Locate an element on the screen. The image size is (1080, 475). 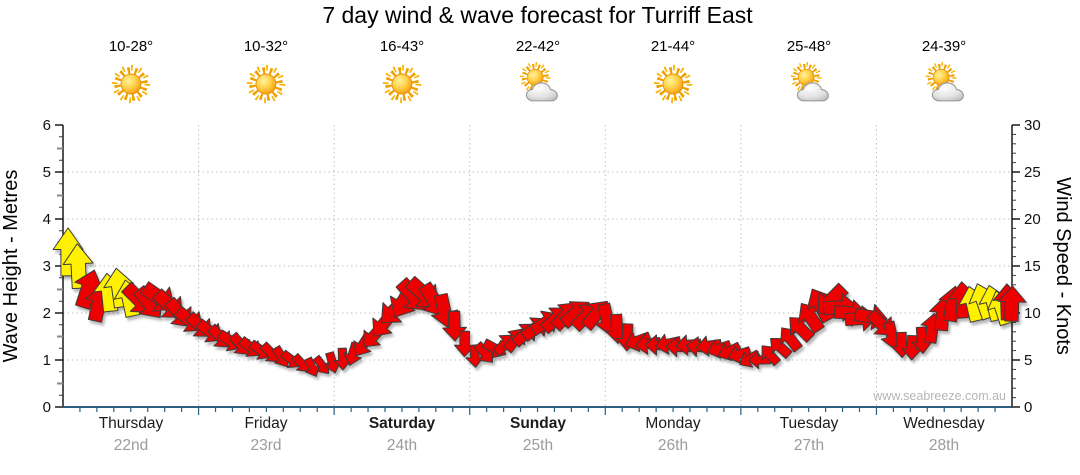
left-tick-label: 2 is located at coordinates (47, 313).